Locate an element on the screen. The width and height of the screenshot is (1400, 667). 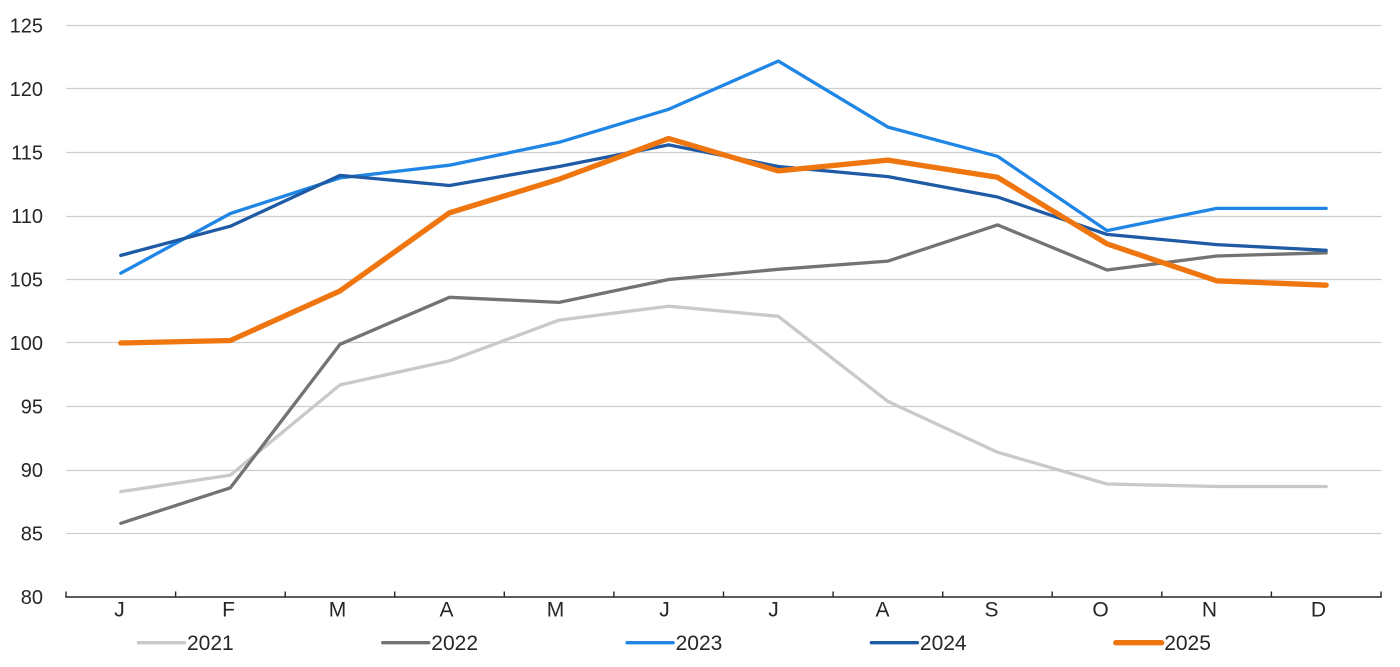
svg-text: 120 is located at coordinates (26, 90).